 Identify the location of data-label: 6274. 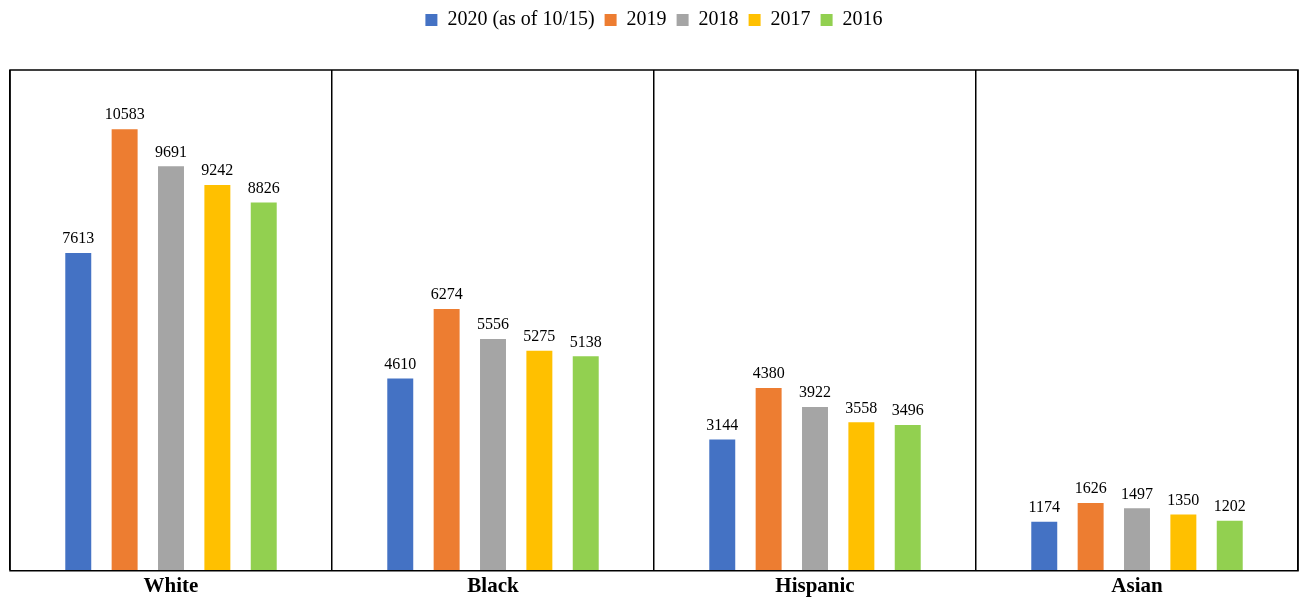
(446, 294).